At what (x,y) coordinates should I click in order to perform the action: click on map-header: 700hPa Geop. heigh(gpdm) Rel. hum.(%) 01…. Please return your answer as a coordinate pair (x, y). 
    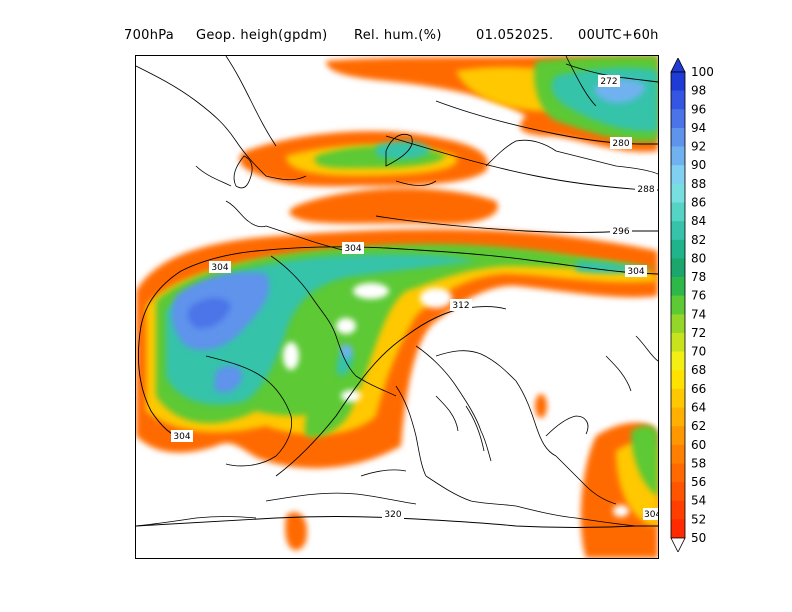
    Looking at the image, I should click on (396, 38).